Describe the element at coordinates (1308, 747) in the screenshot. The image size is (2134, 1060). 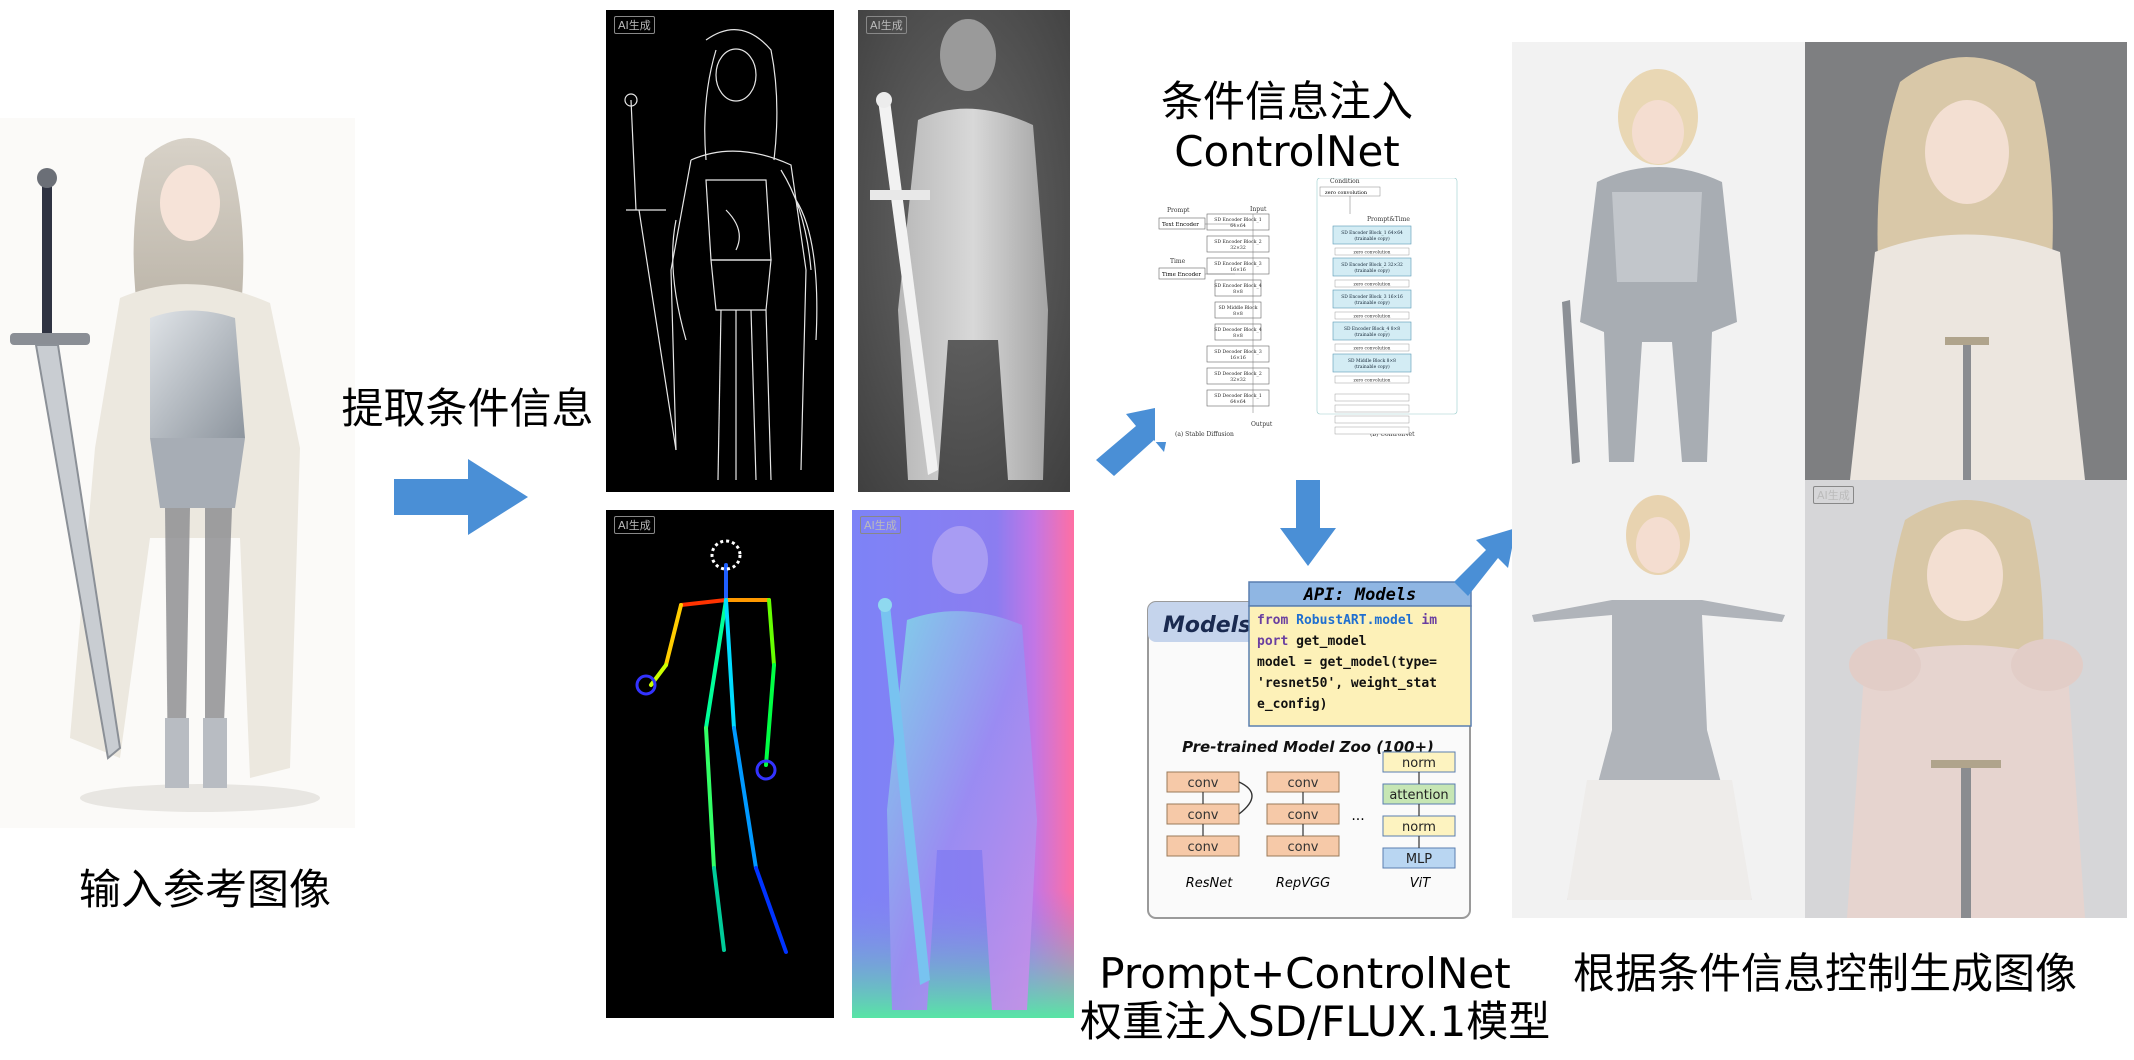
I see `zoo-title: Pre-trained Model Zoo (100+)` at that location.